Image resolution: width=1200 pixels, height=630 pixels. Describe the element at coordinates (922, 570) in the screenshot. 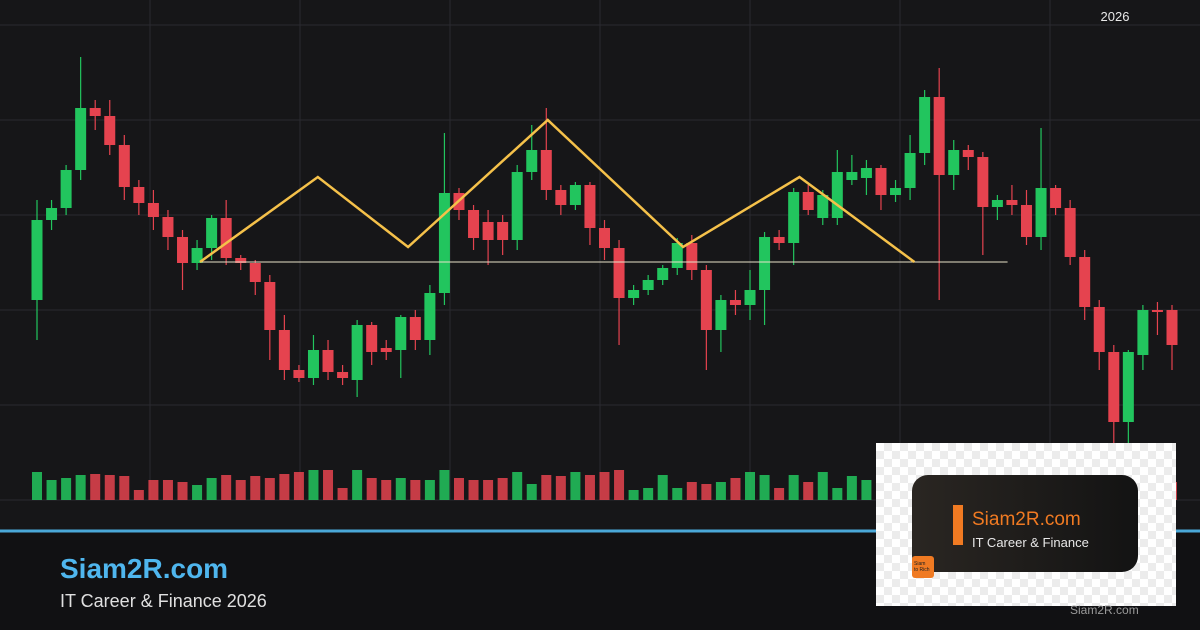

I see `icon-text: to Rich` at that location.